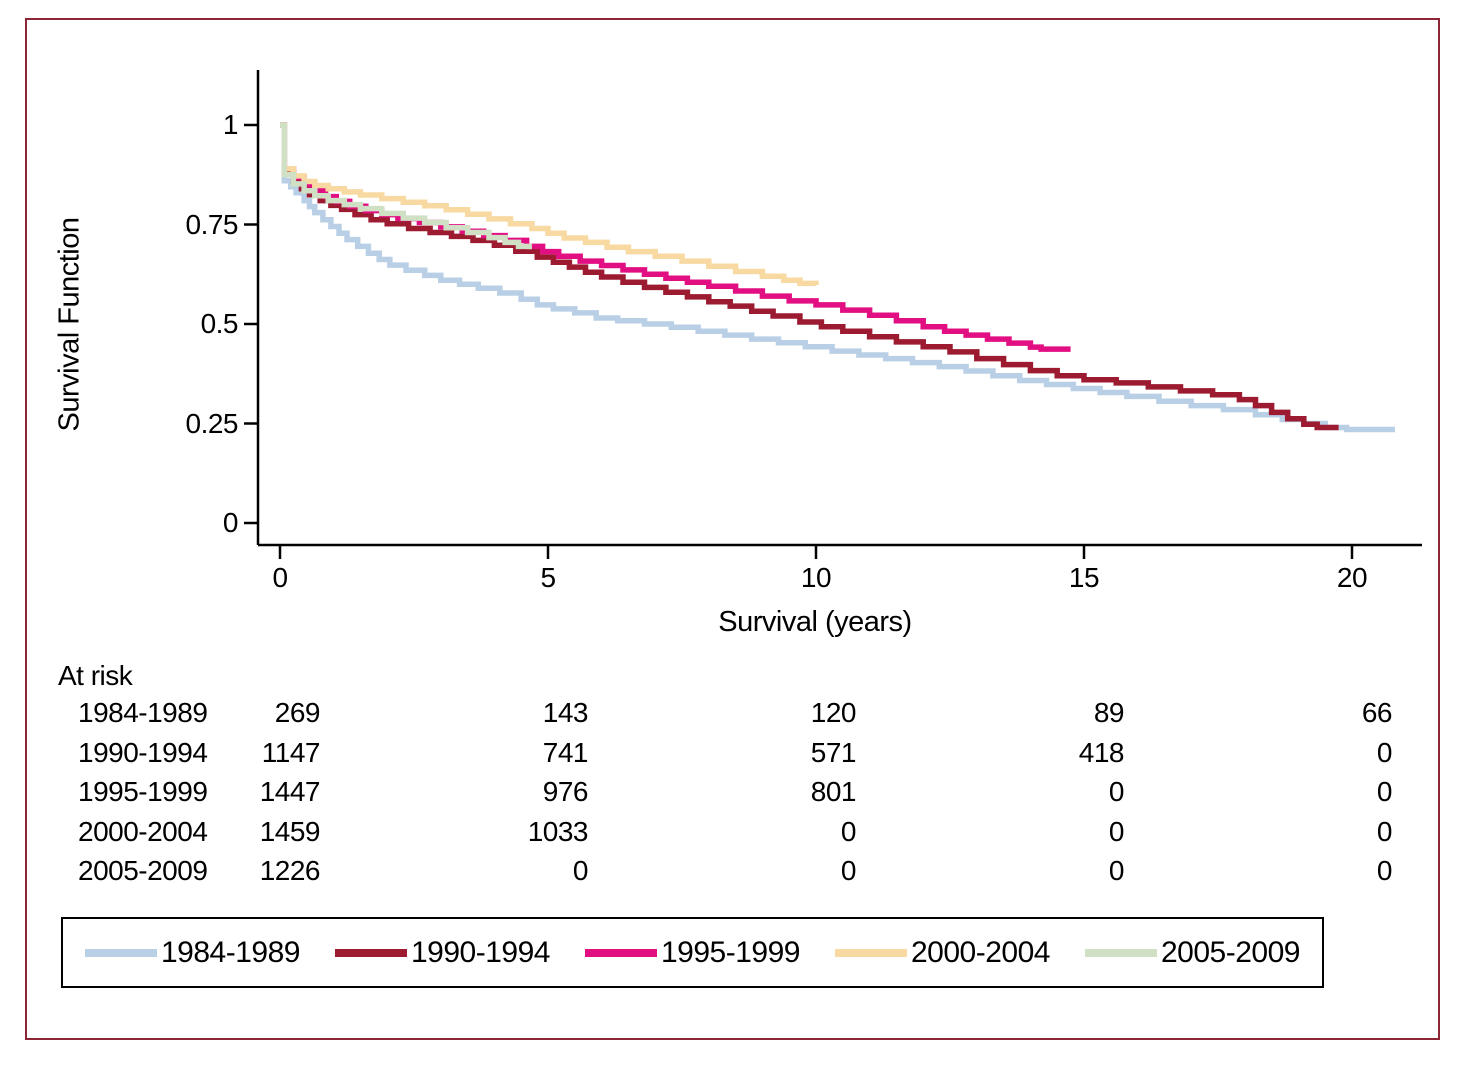 This screenshot has height=1066, width=1458. I want to click on x-axis-title: Survival (years), so click(815, 622).